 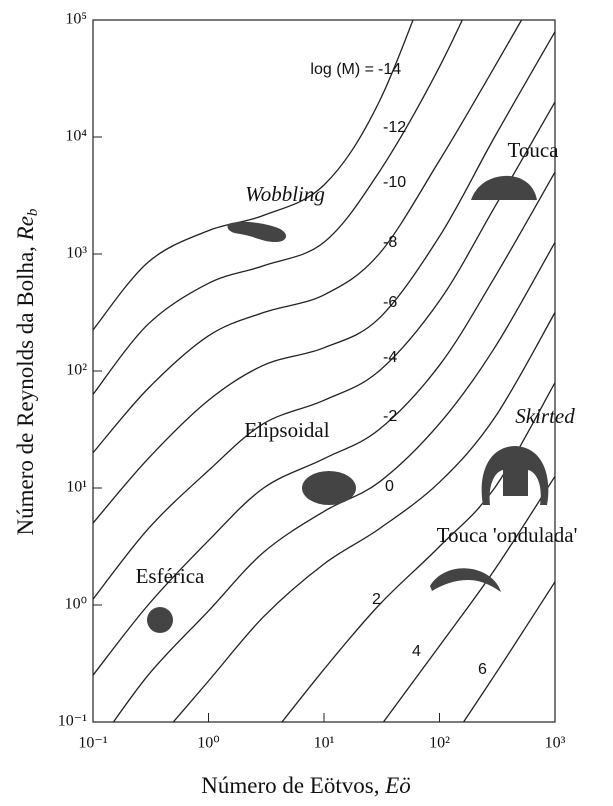 I want to click on spherical-bubble, so click(x=160, y=620).